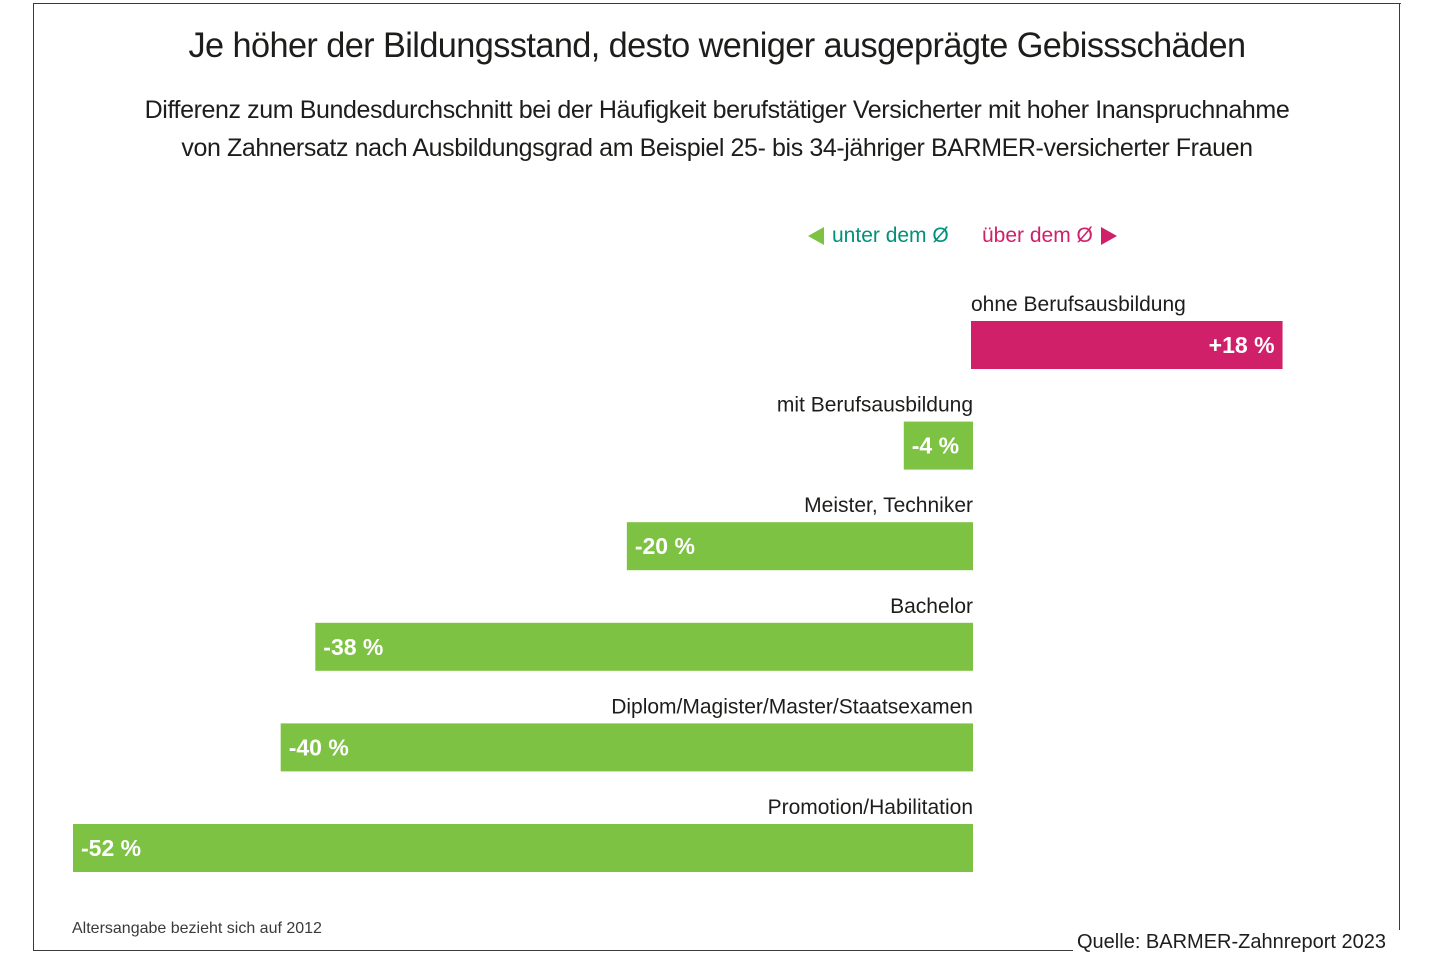 The image size is (1440, 960). I want to click on value-label-1: -4 %, so click(935, 446).